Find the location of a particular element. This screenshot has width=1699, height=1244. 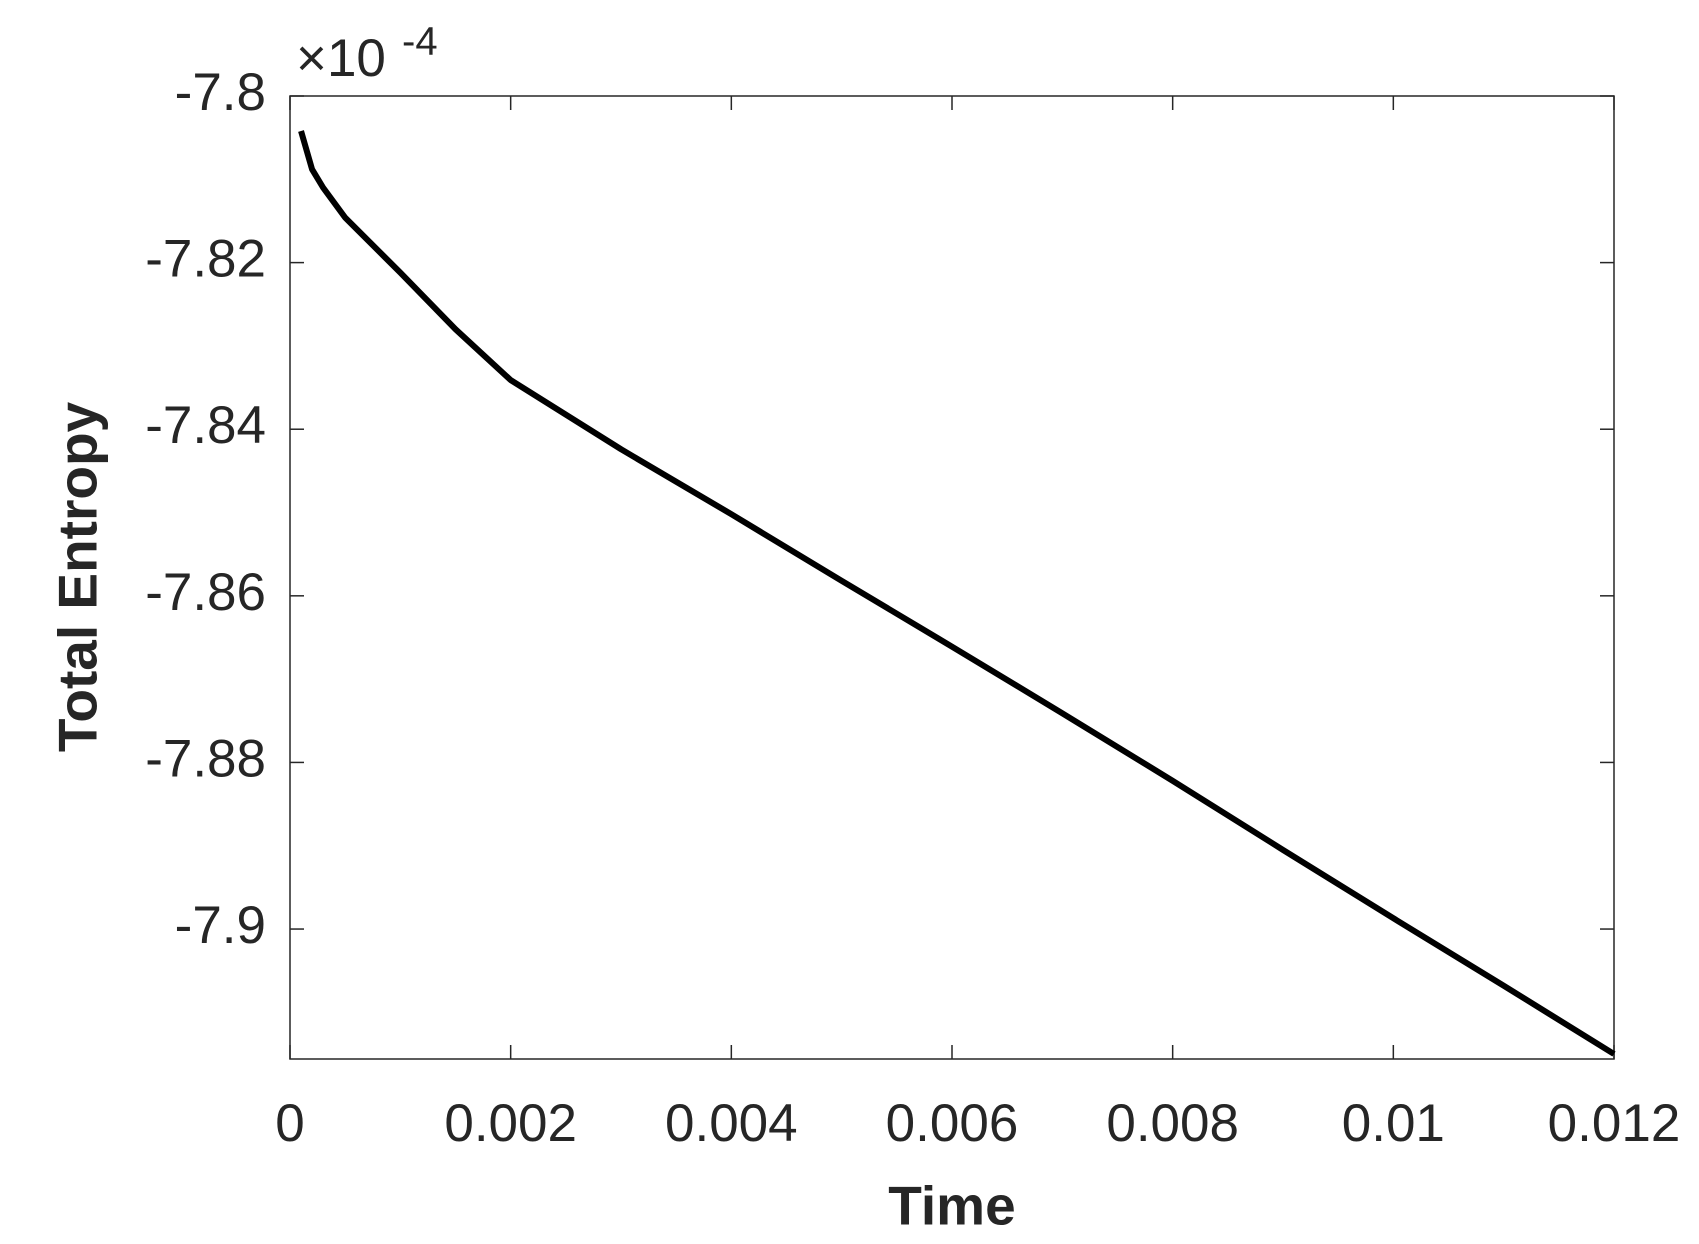

x-tick-label: 0.002 is located at coordinates (510, 1123).